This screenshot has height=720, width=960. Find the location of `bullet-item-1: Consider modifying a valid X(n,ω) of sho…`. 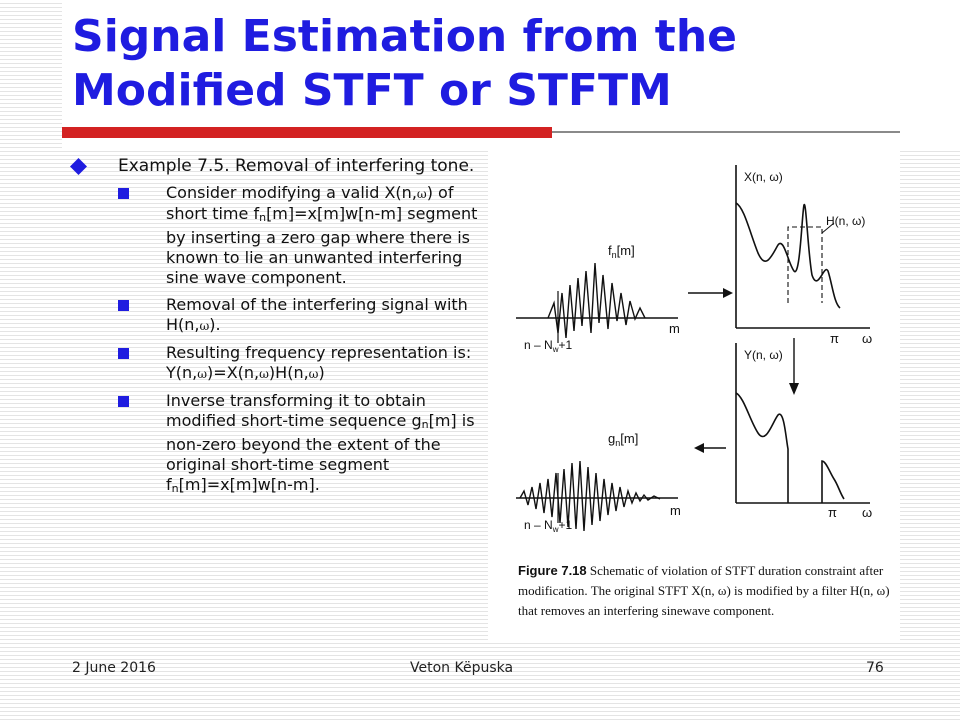

bullet-item-1: Consider modifying a valid X(n,ω) of sho… is located at coordinates (280, 235).